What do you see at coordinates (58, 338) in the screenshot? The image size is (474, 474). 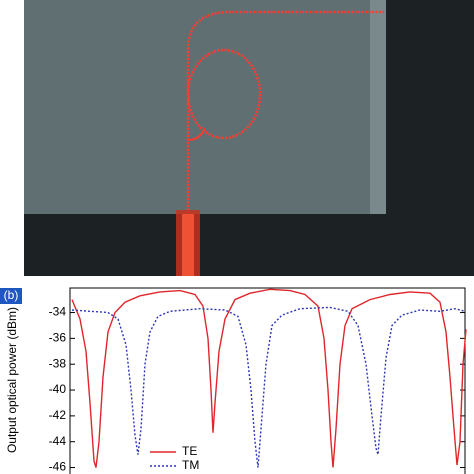 I see `y-tick-label: -36` at bounding box center [58, 338].